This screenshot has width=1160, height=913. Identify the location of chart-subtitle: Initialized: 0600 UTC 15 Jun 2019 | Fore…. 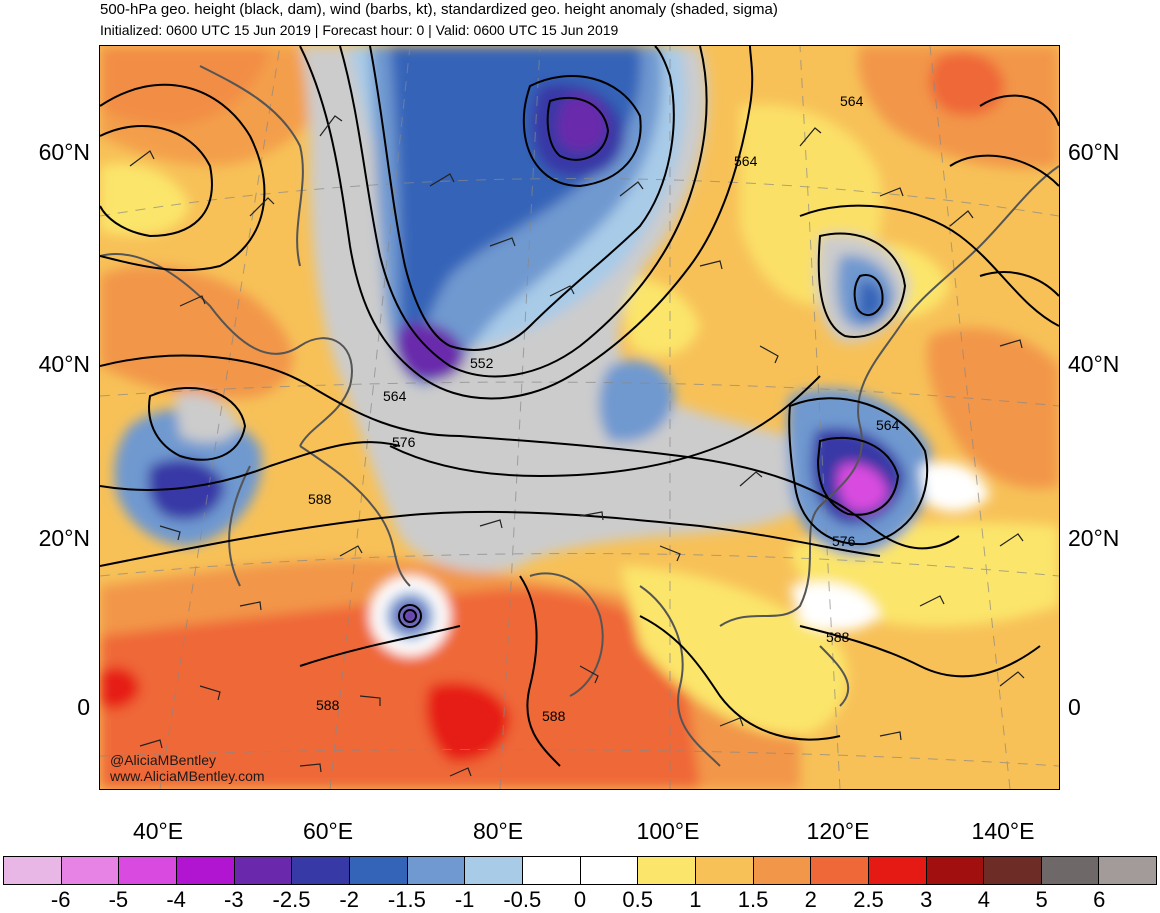
(359, 30).